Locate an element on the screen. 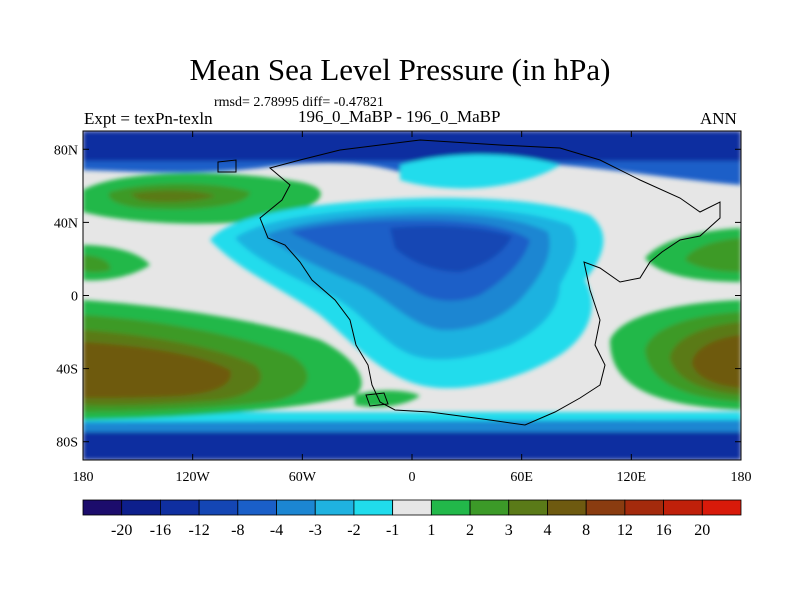 This screenshot has width=800, height=600. field-west-high-core is located at coordinates (97, 264).